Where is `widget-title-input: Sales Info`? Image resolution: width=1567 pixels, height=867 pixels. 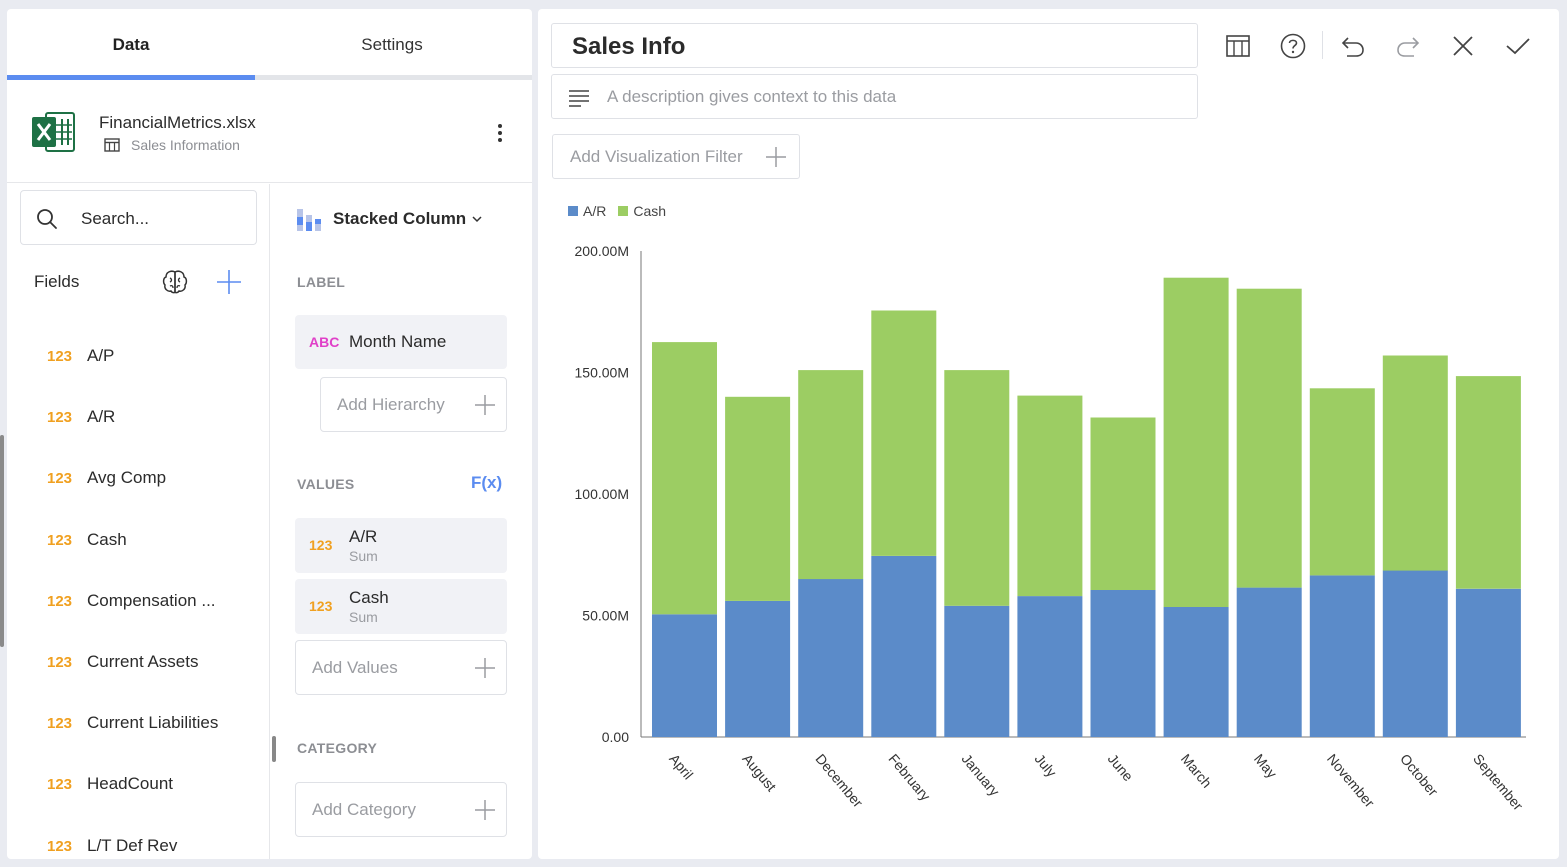 widget-title-input: Sales Info is located at coordinates (874, 45).